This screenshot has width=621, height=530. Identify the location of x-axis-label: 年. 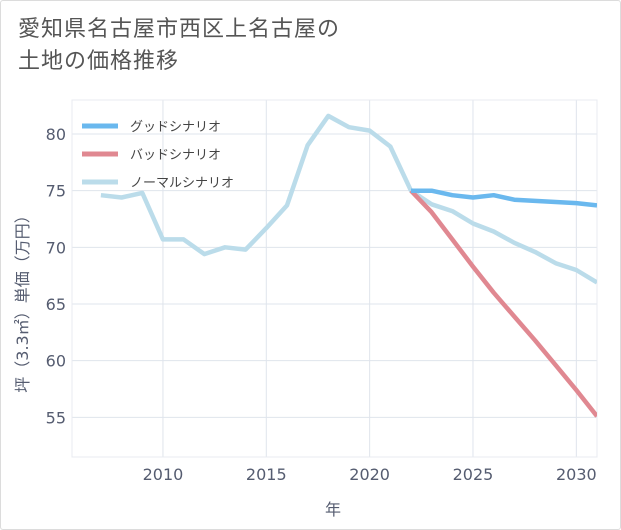
(333, 509).